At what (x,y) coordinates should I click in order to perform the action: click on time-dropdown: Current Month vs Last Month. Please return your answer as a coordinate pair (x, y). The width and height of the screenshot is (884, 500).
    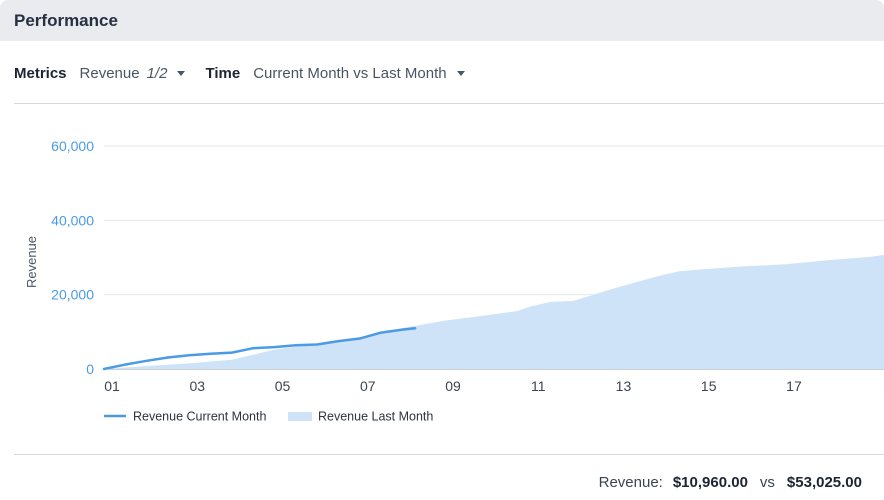
    Looking at the image, I should click on (359, 73).